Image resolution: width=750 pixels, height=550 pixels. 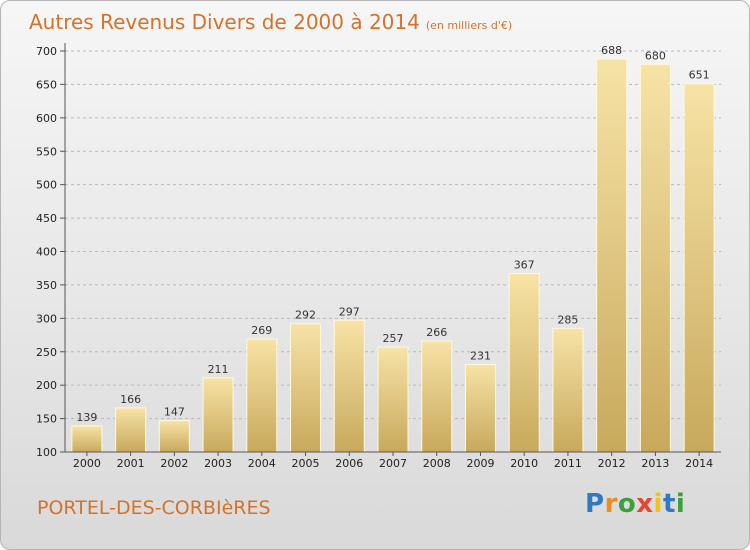 What do you see at coordinates (612, 463) in the screenshot?
I see `x-tick-label: 2012` at bounding box center [612, 463].